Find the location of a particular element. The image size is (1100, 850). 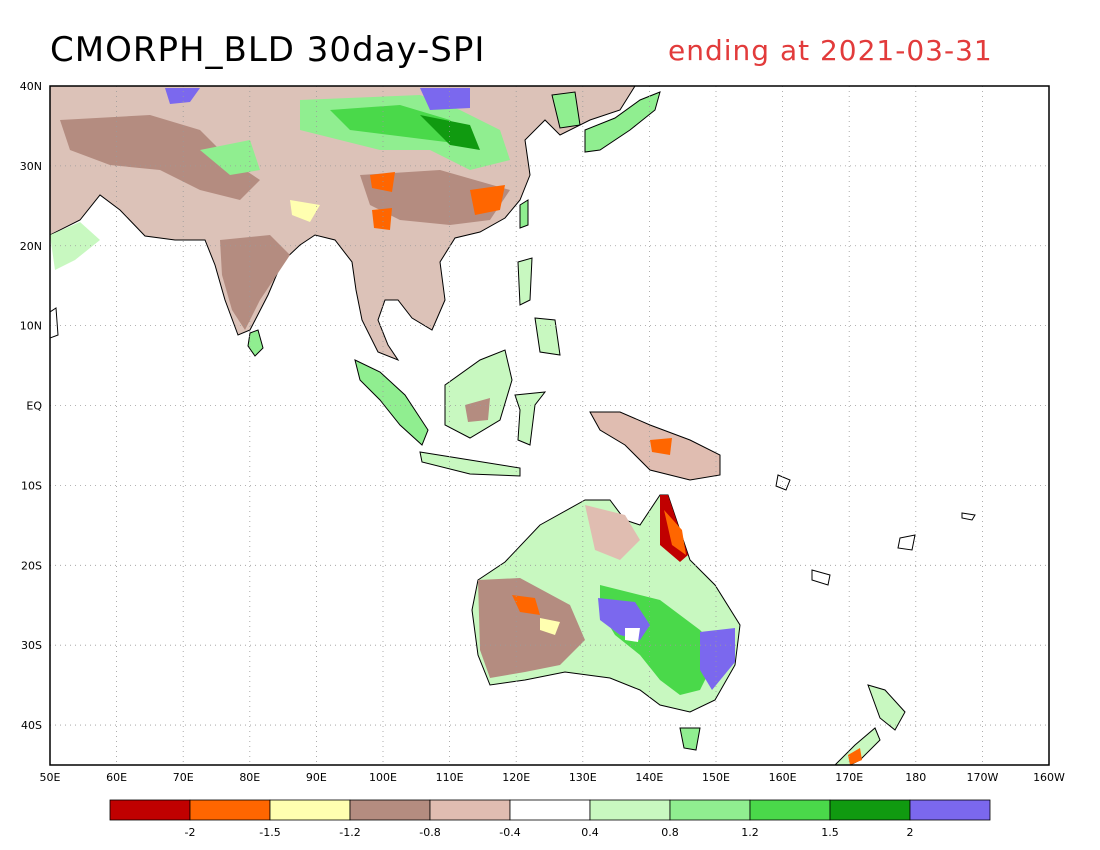

lat-tick-label: 10S is located at coordinates (31, 485).